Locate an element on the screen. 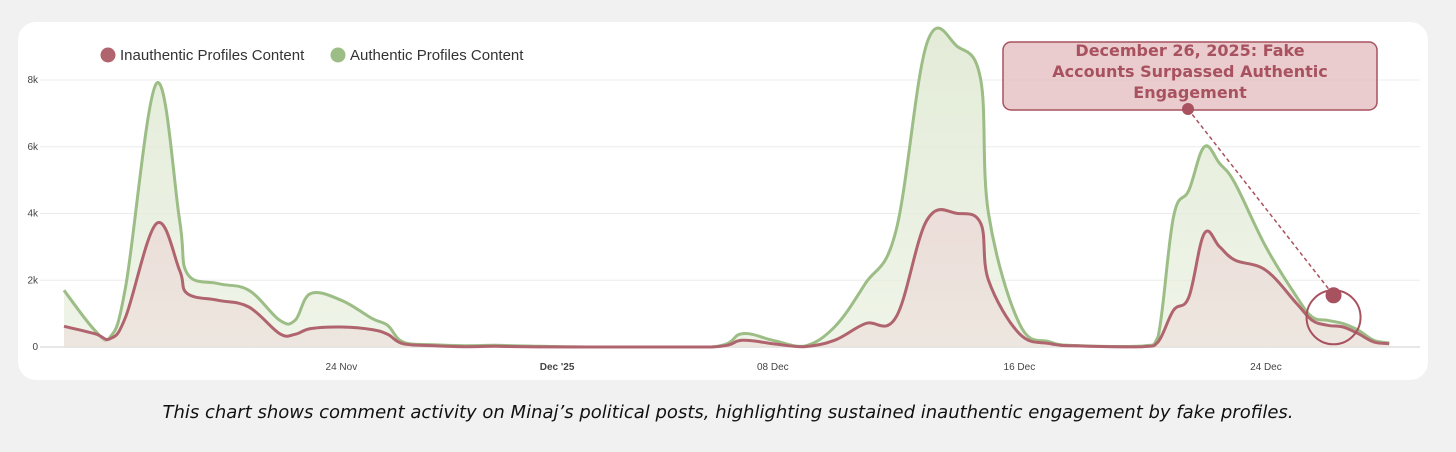 This screenshot has width=1456, height=452. annotation-connector is located at coordinates (1261, 202).